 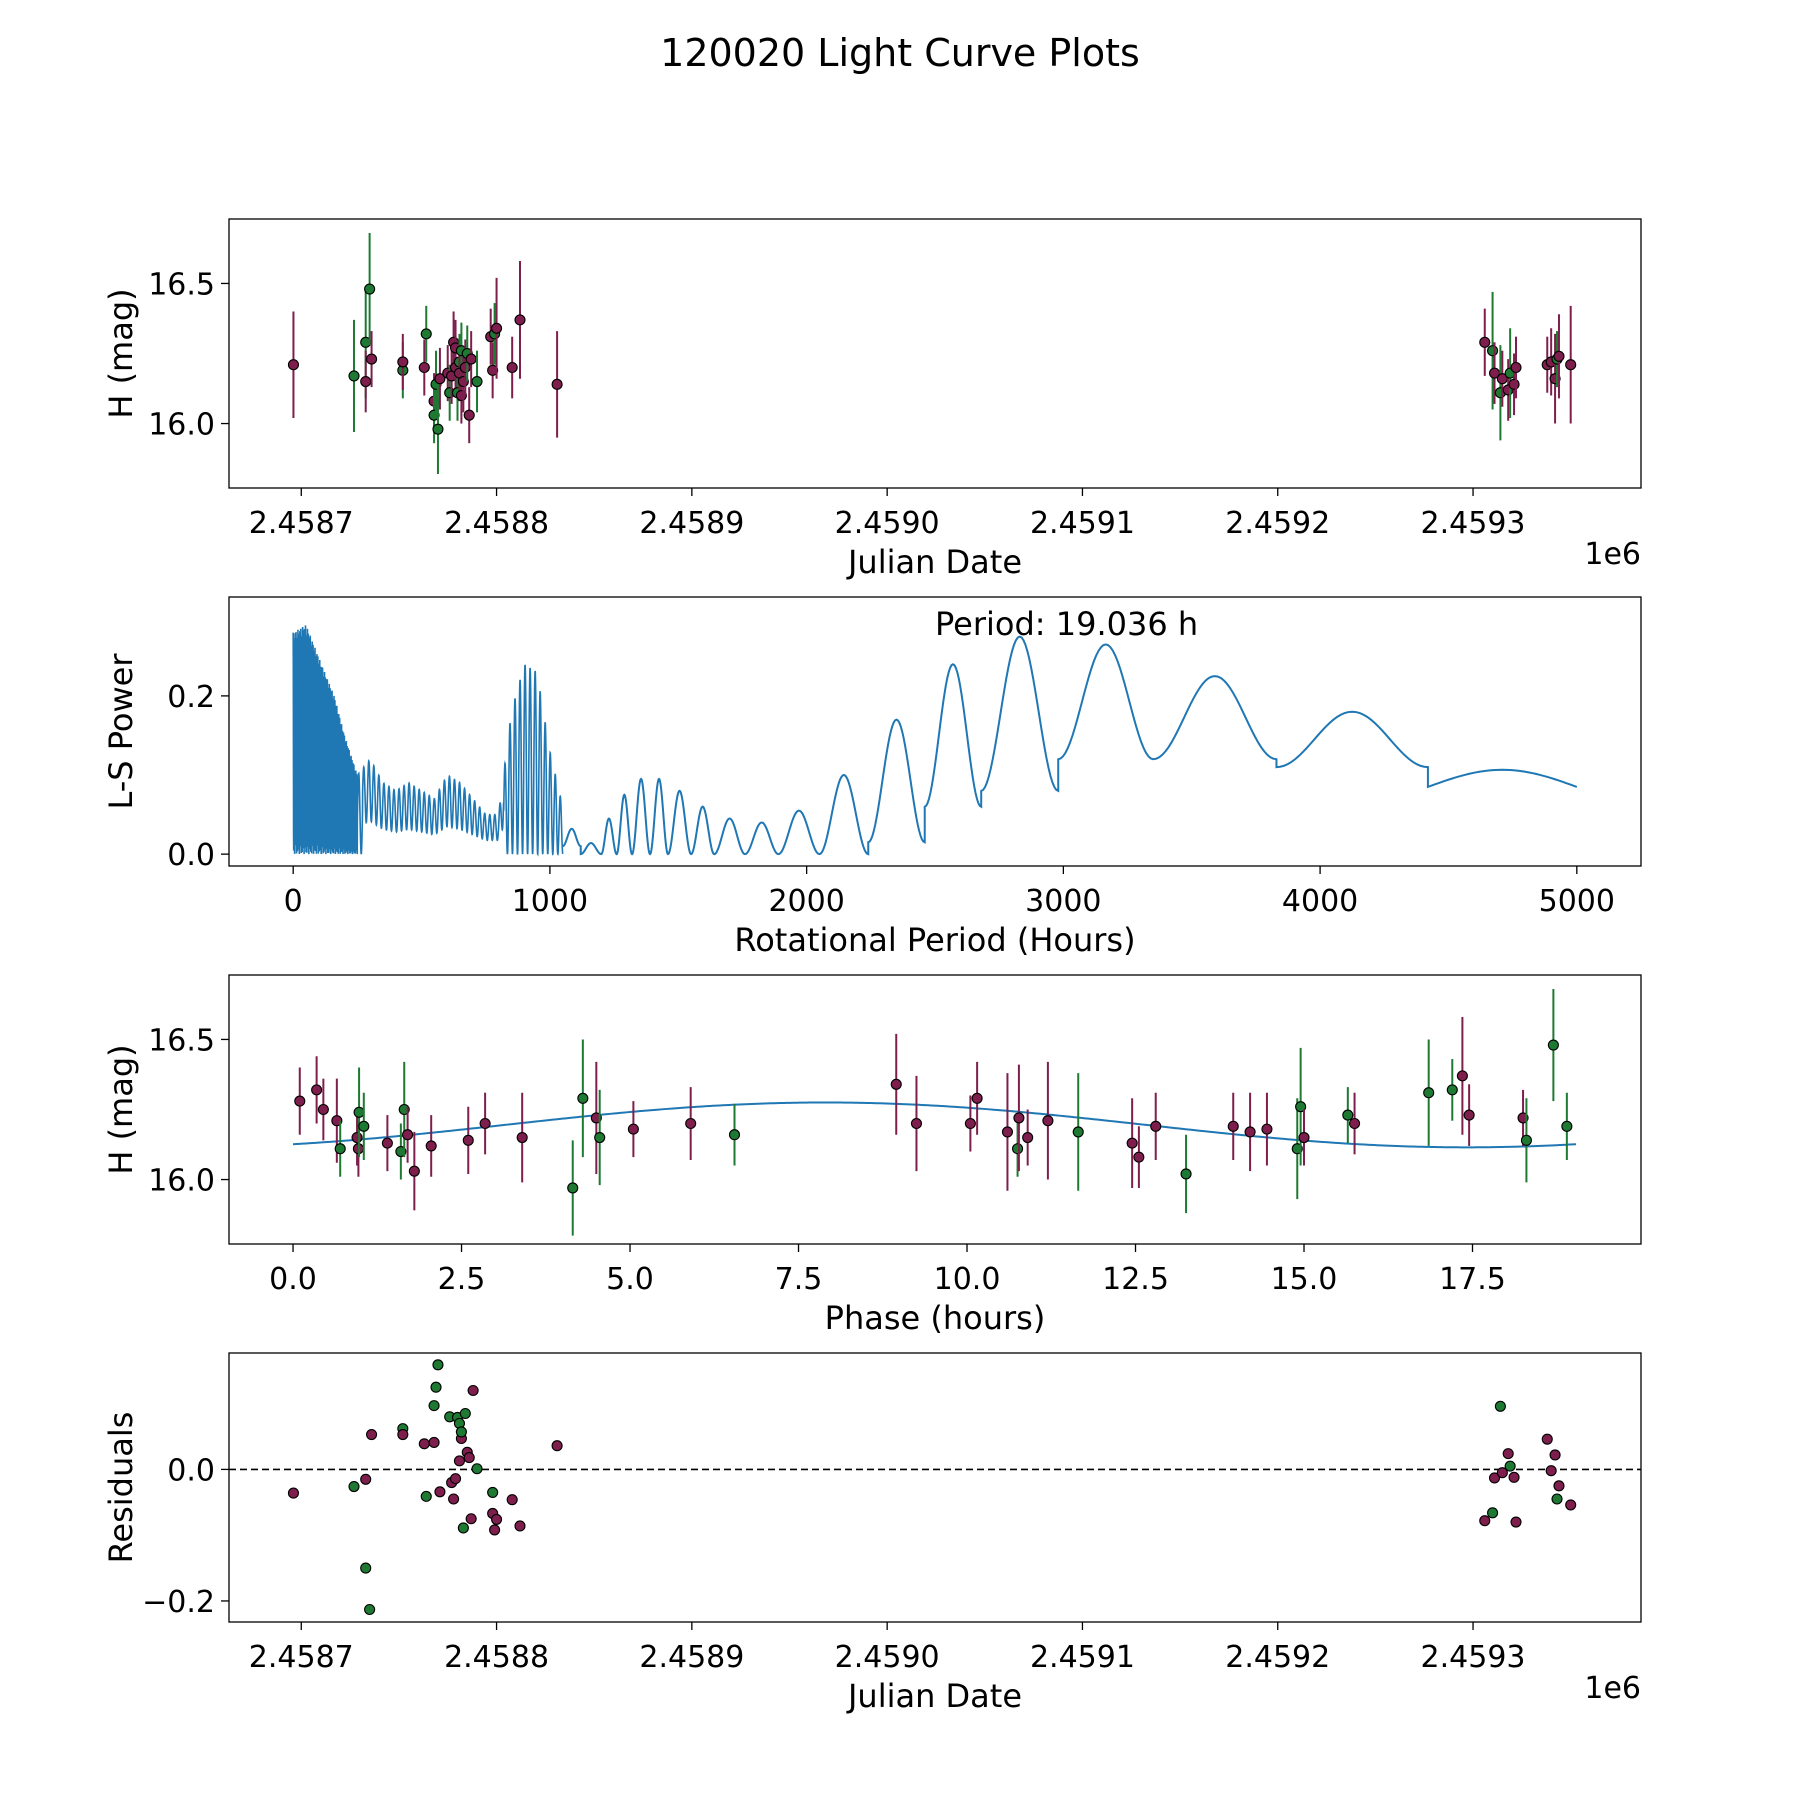 I want to click on lc-xlabel: Julian Date, so click(x=934, y=562).